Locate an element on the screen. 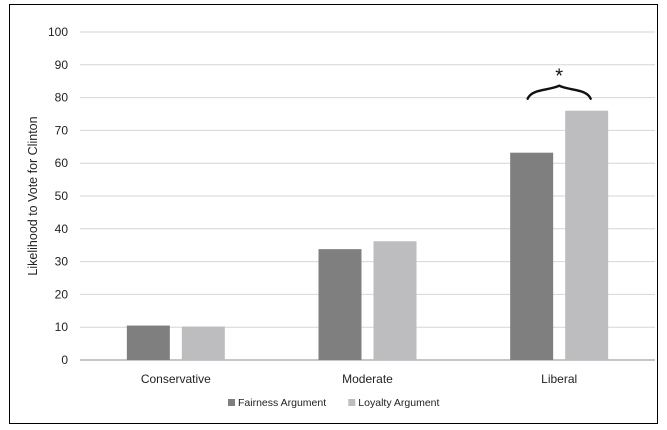 This screenshot has width=667, height=430. y-axis-ticks: 0 10 20 30 40 50 60 70 80 90 100 is located at coordinates (58, 196).